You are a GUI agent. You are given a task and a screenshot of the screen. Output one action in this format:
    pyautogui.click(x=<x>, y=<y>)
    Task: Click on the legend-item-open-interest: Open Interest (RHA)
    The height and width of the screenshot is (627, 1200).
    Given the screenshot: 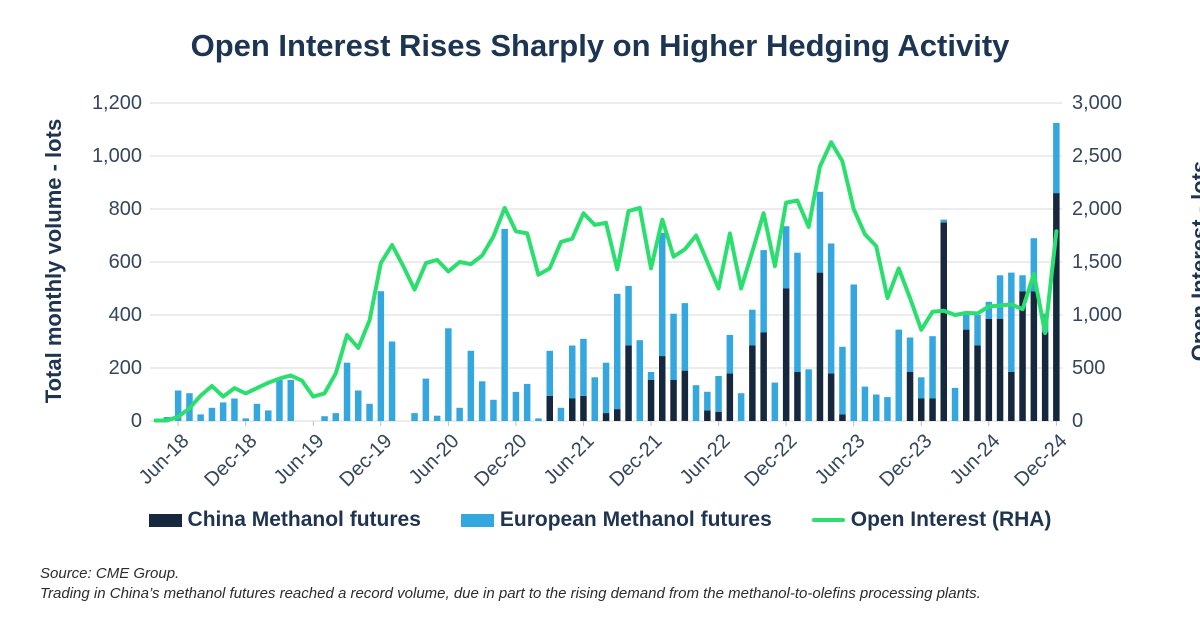 What is the action you would take?
    pyautogui.click(x=931, y=520)
    